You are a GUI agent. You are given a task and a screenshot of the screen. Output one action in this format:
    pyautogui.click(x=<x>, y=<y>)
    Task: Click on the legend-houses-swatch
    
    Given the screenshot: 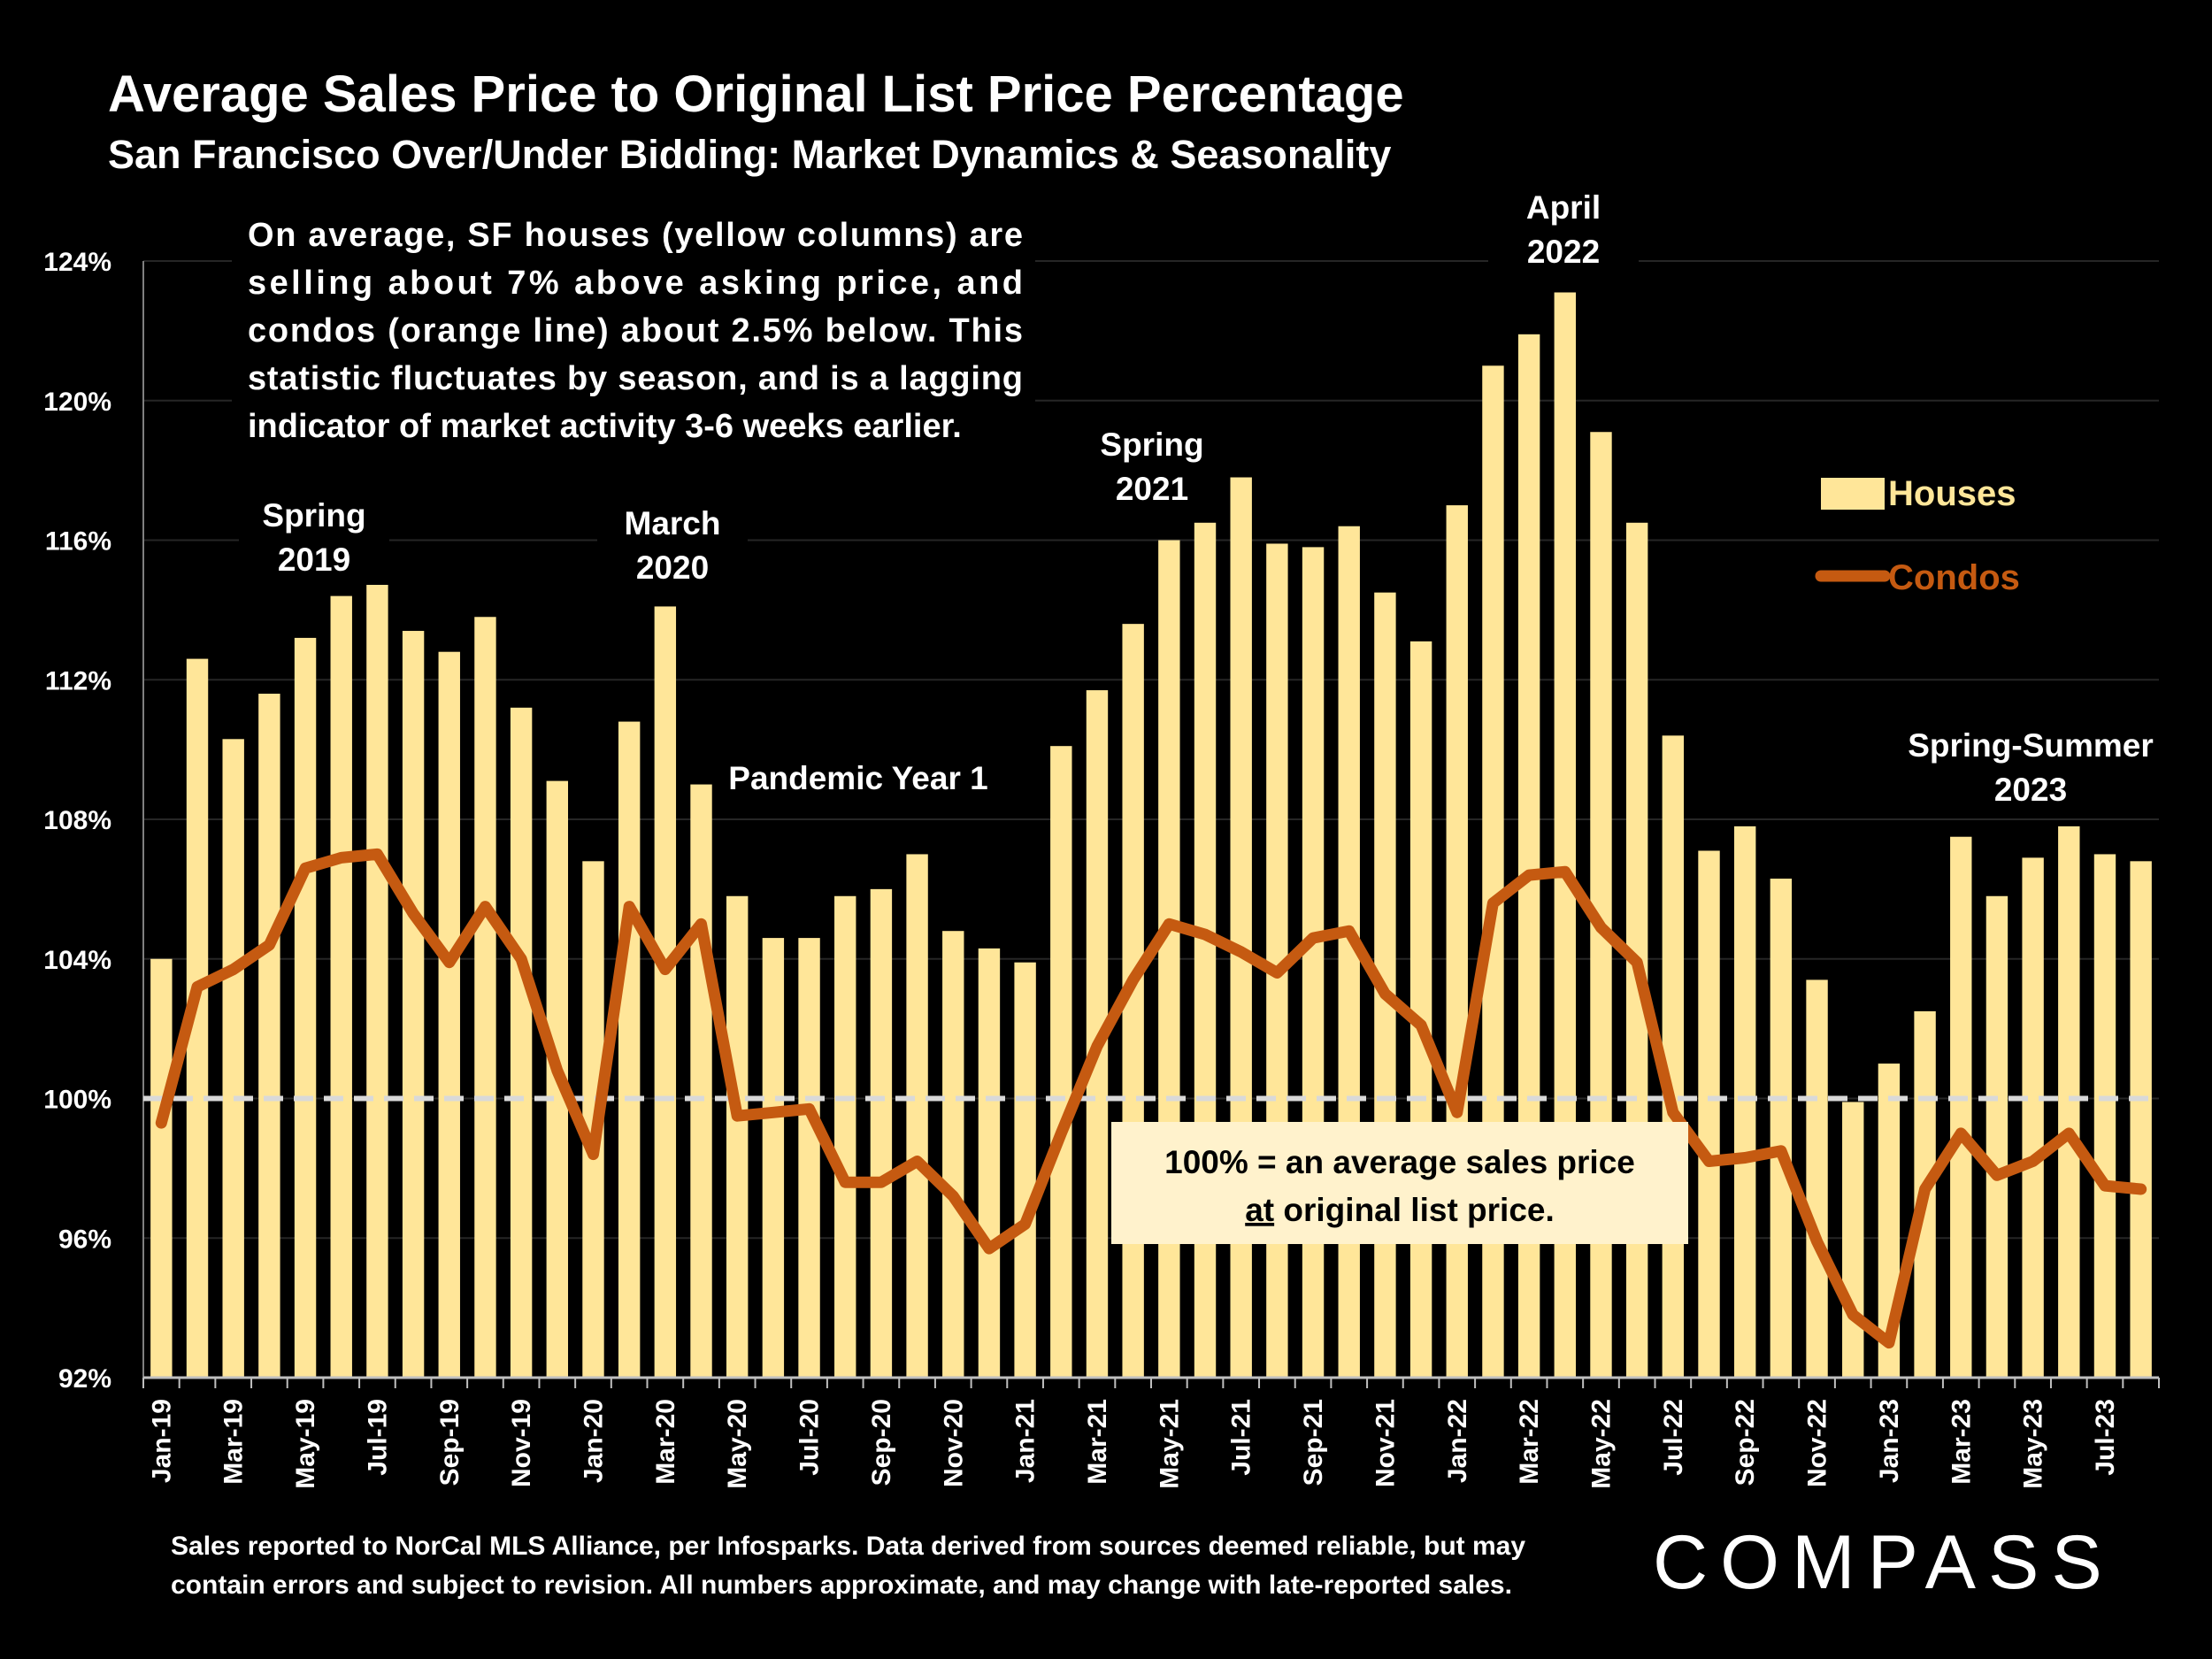 What is the action you would take?
    pyautogui.click(x=1853, y=494)
    